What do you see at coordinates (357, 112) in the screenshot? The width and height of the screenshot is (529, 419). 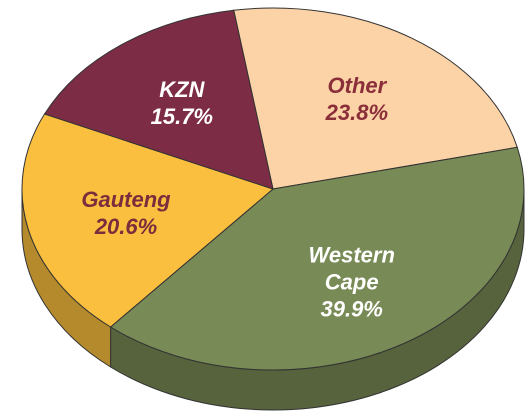 I see `value-label: 23.8%` at bounding box center [357, 112].